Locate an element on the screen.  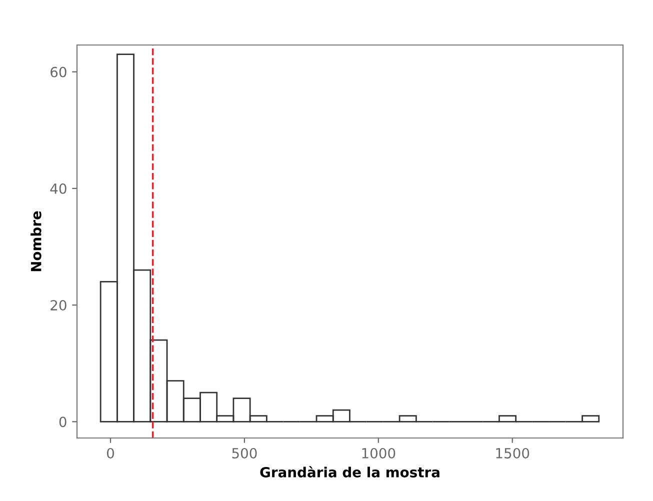
x-tick-label: 1000 is located at coordinates (379, 453).